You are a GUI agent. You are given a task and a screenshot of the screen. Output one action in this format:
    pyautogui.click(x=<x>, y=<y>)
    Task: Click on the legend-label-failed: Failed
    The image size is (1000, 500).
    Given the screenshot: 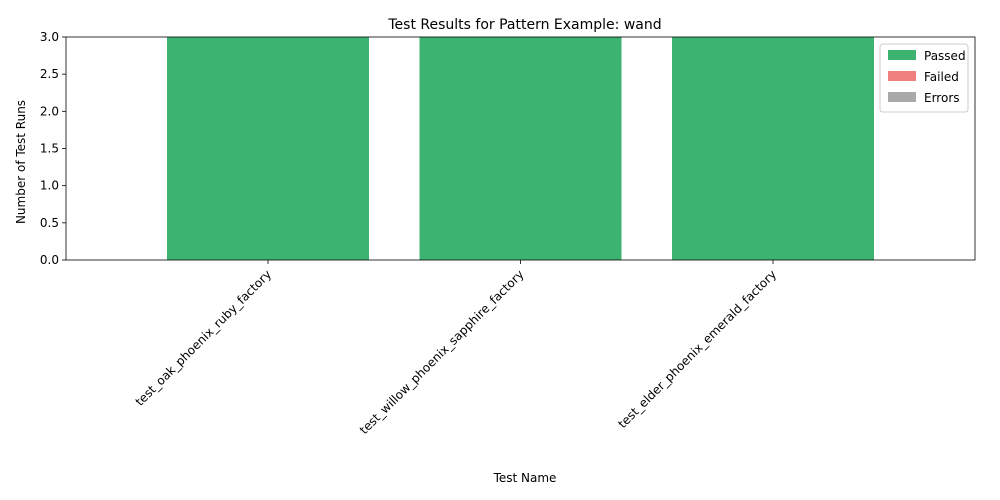 What is the action you would take?
    pyautogui.click(x=941, y=77)
    